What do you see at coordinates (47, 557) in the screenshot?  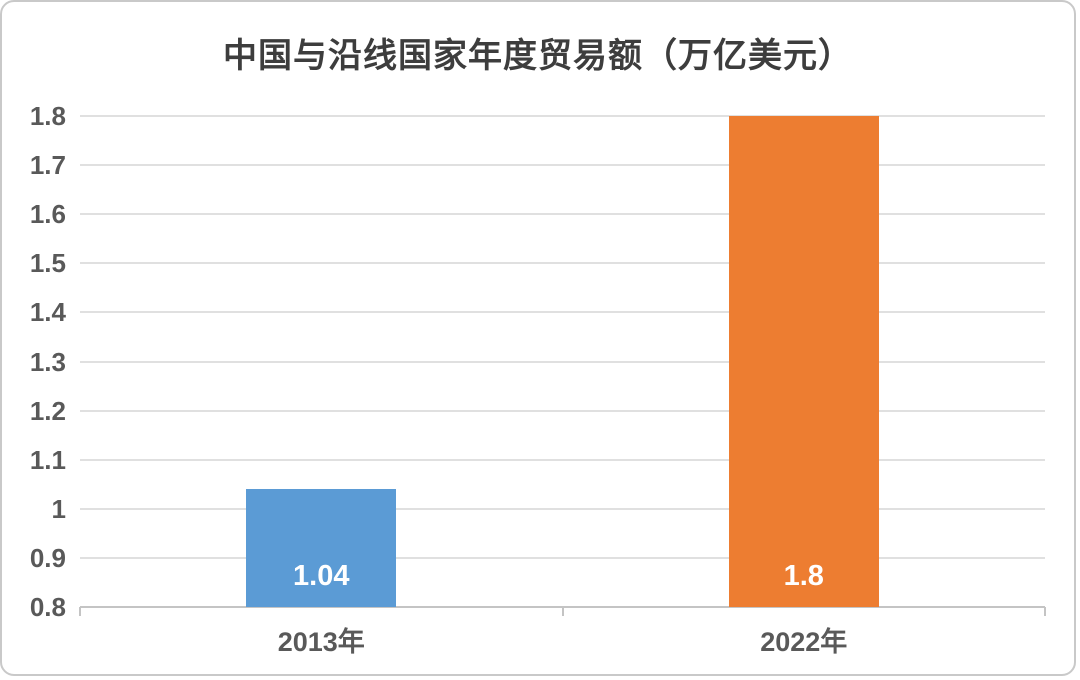 I see `y-tick-label: 0.9` at bounding box center [47, 557].